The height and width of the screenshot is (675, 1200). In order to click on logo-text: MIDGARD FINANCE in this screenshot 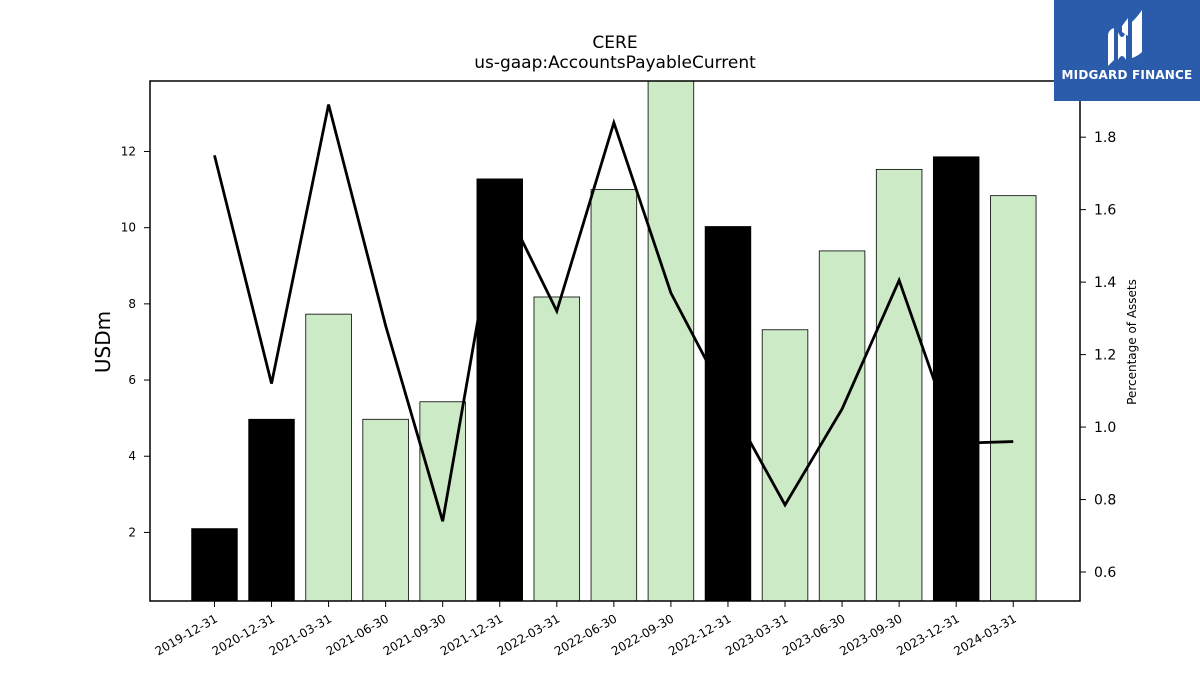, I will do `click(1127, 75)`.